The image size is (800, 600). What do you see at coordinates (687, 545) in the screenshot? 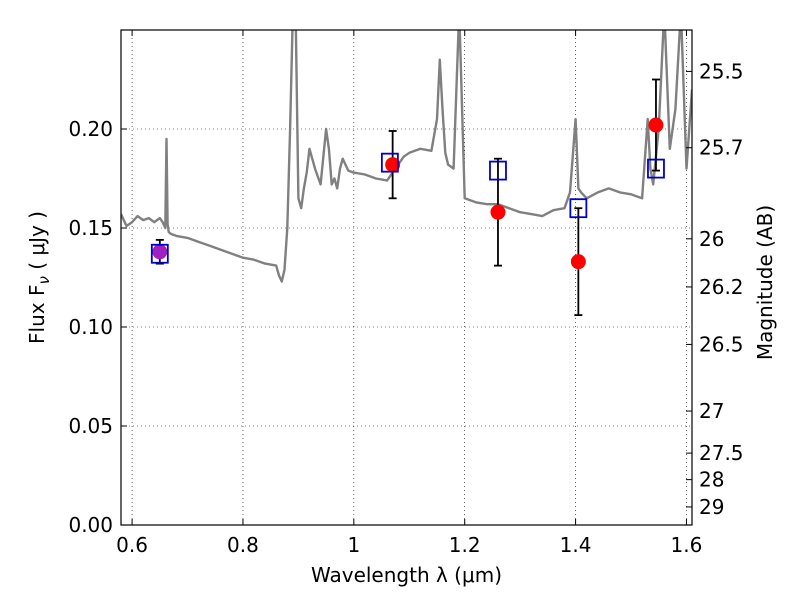
I see `x-tick-label: 1.6` at bounding box center [687, 545].